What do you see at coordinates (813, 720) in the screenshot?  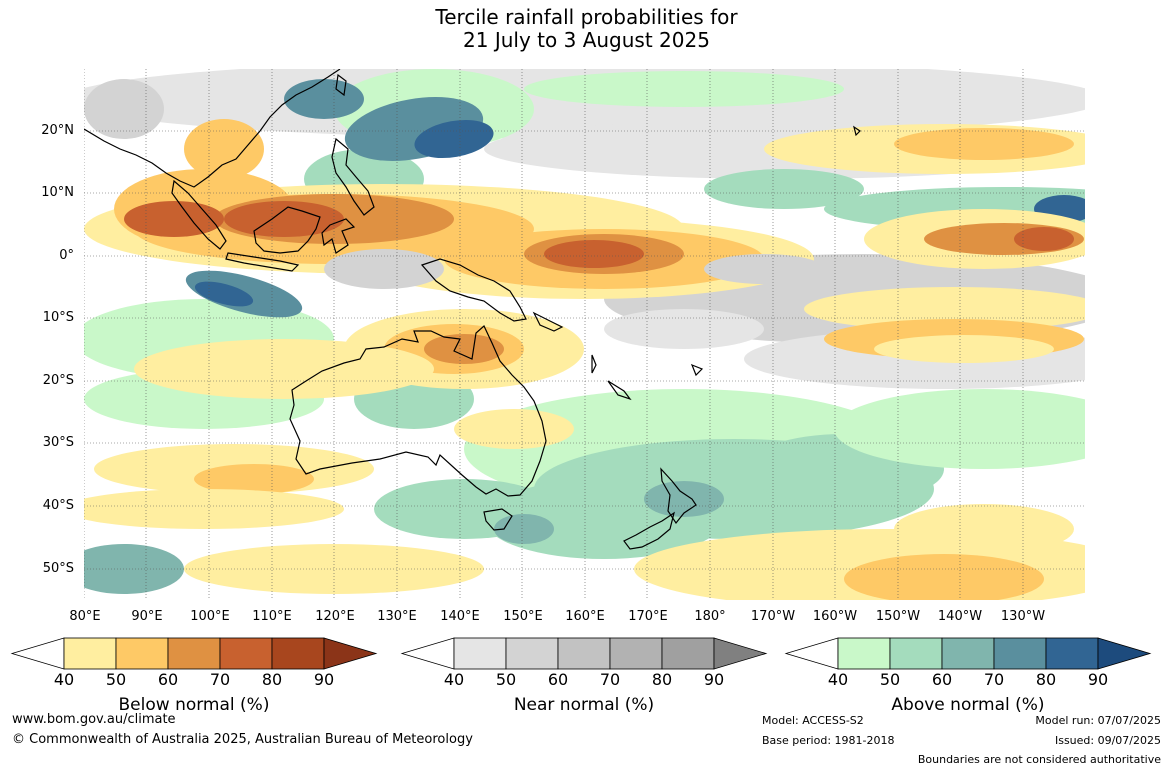 I see `model-name: Model: ACCESS-S2` at bounding box center [813, 720].